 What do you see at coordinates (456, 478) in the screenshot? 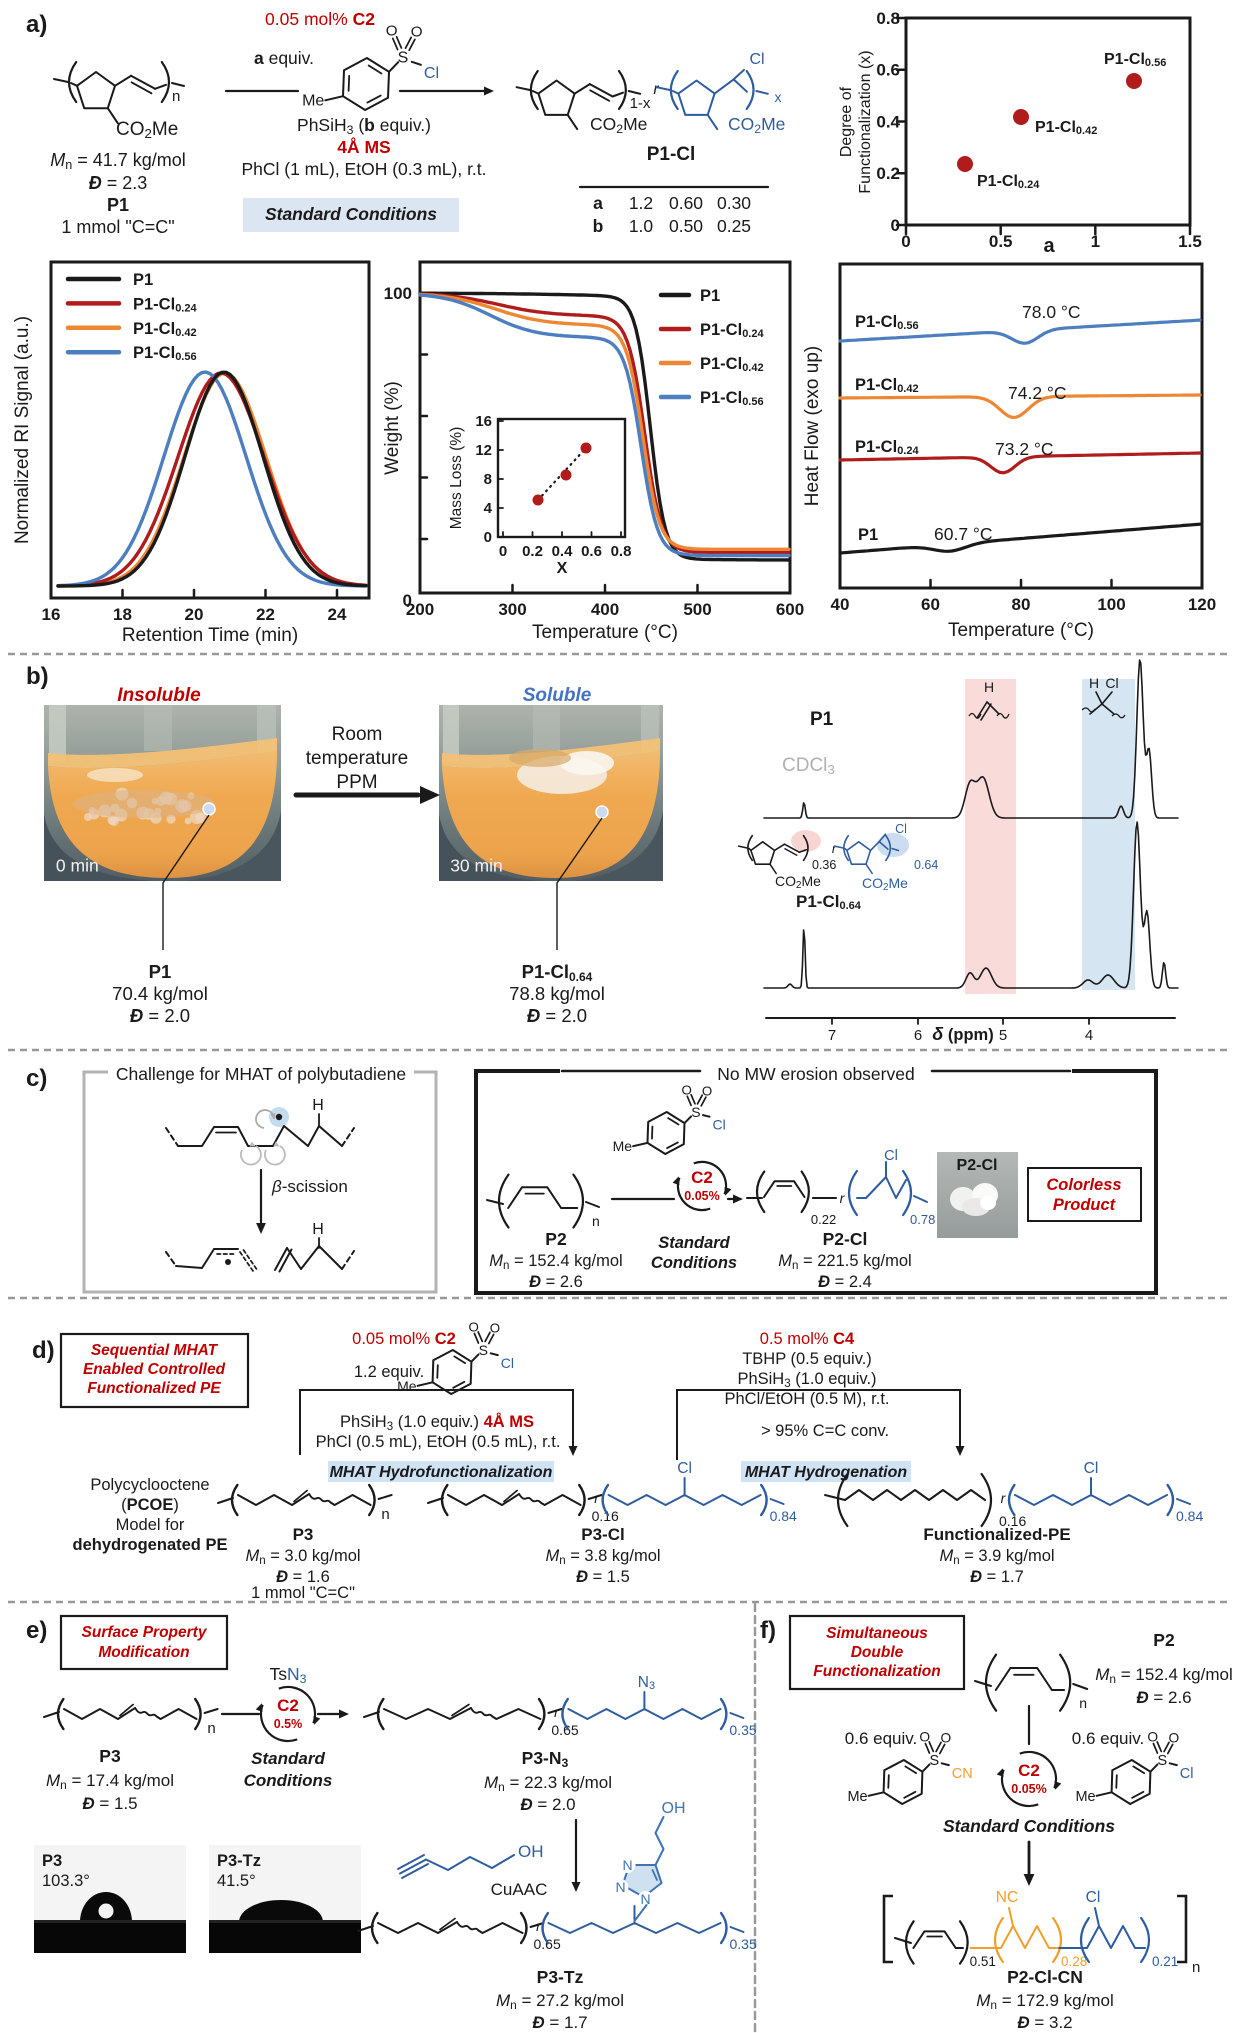
I see `svg-text: Mass Loss (%)` at bounding box center [456, 478].